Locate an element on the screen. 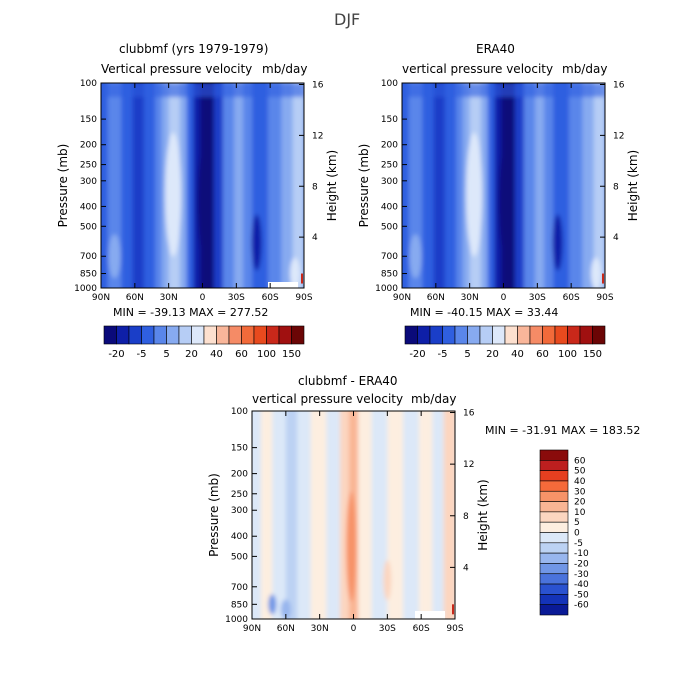 The image size is (700, 700). colorbar3-label: -20 is located at coordinates (581, 564).